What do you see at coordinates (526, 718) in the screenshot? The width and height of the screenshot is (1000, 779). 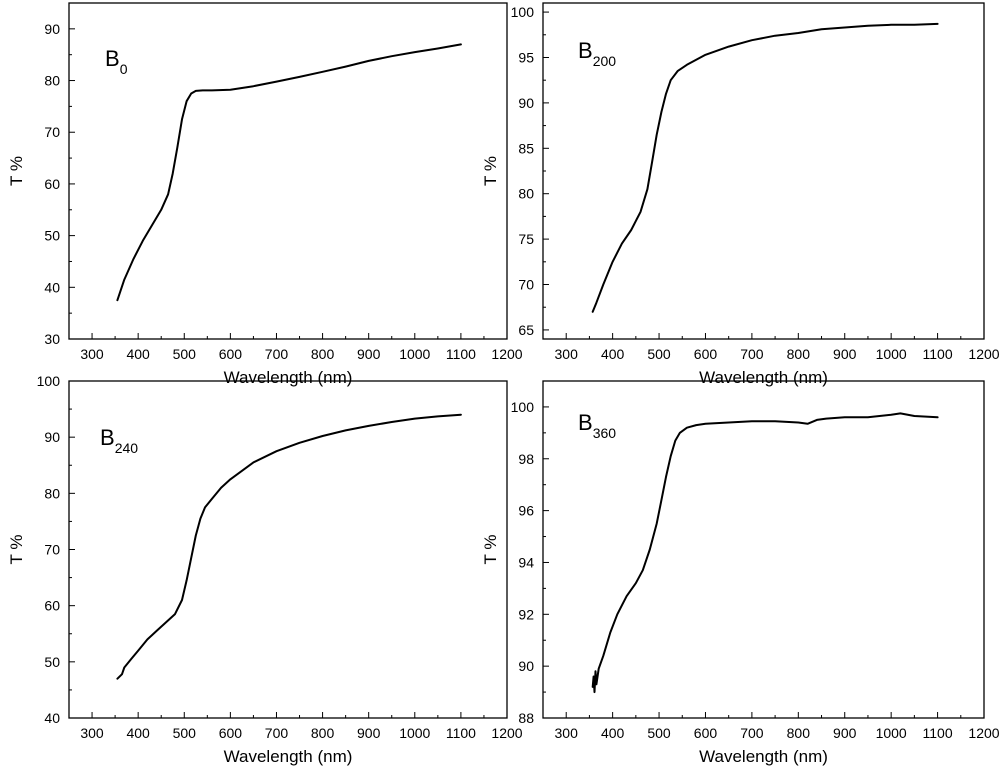 I see `y-tick-label: 88` at bounding box center [526, 718].